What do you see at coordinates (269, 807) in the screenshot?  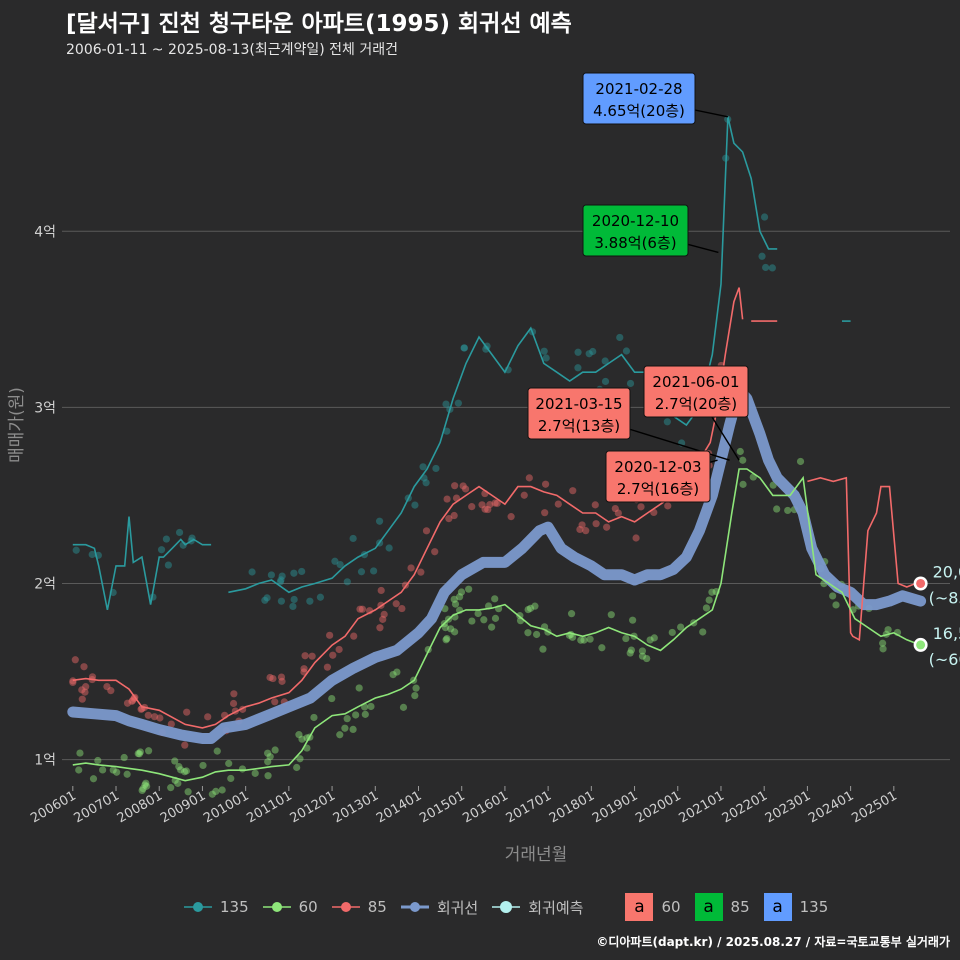 I see `x-tick-label: 201101` at bounding box center [269, 807].